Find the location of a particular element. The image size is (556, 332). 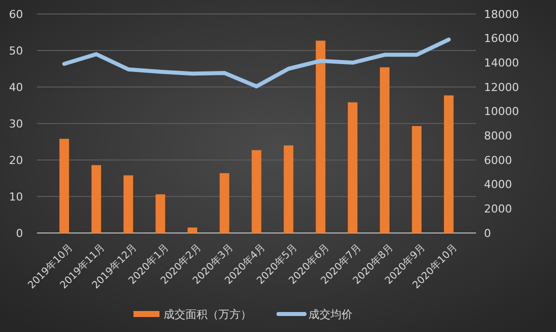

y-tick-label: 0 is located at coordinates (19, 233).